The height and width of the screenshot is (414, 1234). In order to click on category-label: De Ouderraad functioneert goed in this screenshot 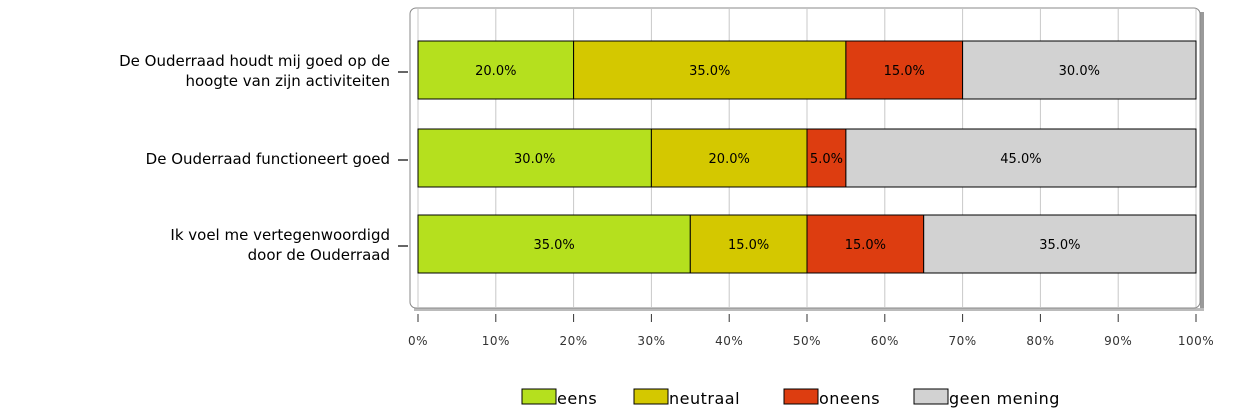, I will do `click(268, 159)`.